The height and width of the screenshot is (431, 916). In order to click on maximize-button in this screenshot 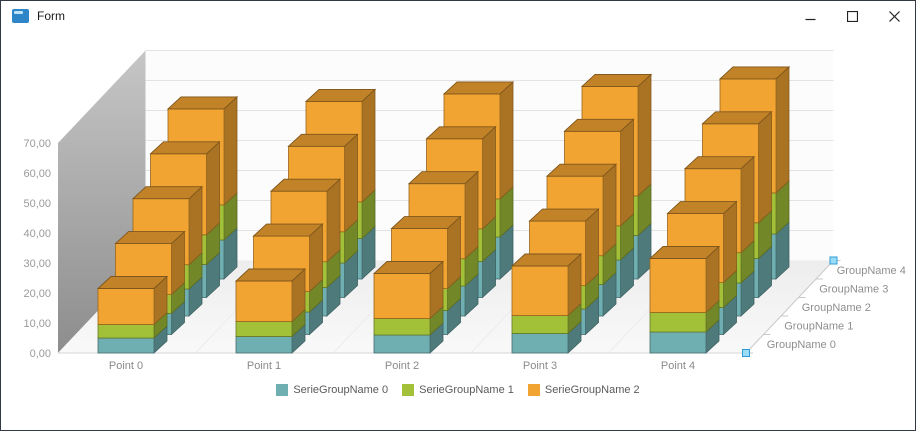, I will do `click(852, 16)`.